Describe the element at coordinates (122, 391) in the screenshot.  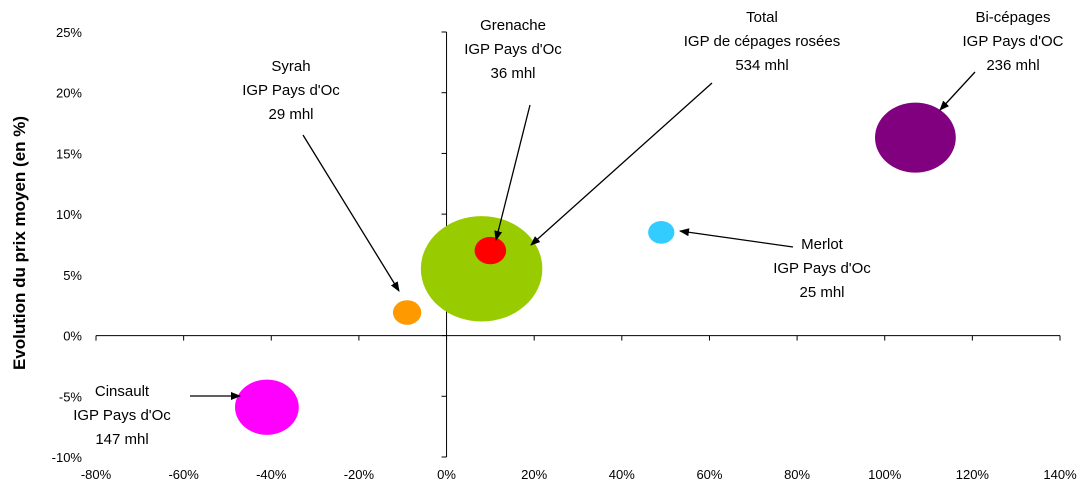
I see `annotation-label: Cinsault` at that location.